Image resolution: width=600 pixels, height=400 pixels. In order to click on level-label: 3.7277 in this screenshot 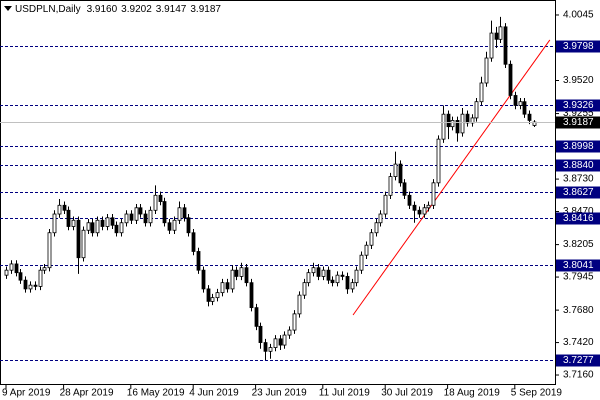, I will do `click(578, 360)`.